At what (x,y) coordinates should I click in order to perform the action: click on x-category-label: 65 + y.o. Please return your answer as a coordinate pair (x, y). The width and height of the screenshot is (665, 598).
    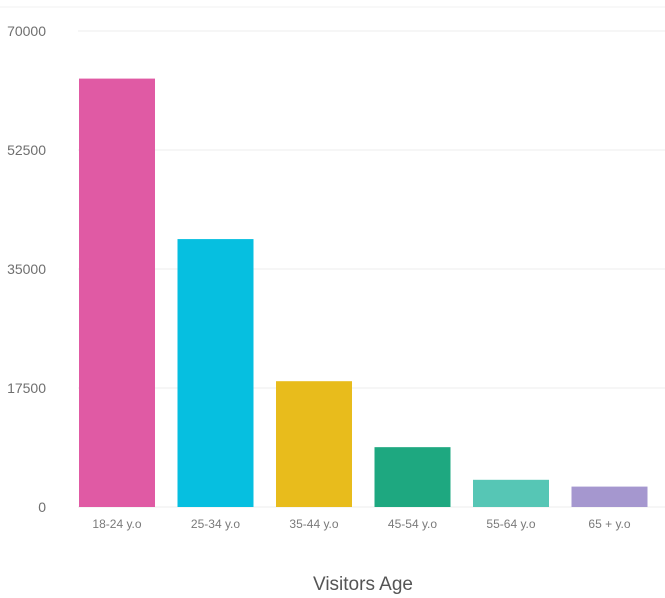
    Looking at the image, I should click on (609, 524).